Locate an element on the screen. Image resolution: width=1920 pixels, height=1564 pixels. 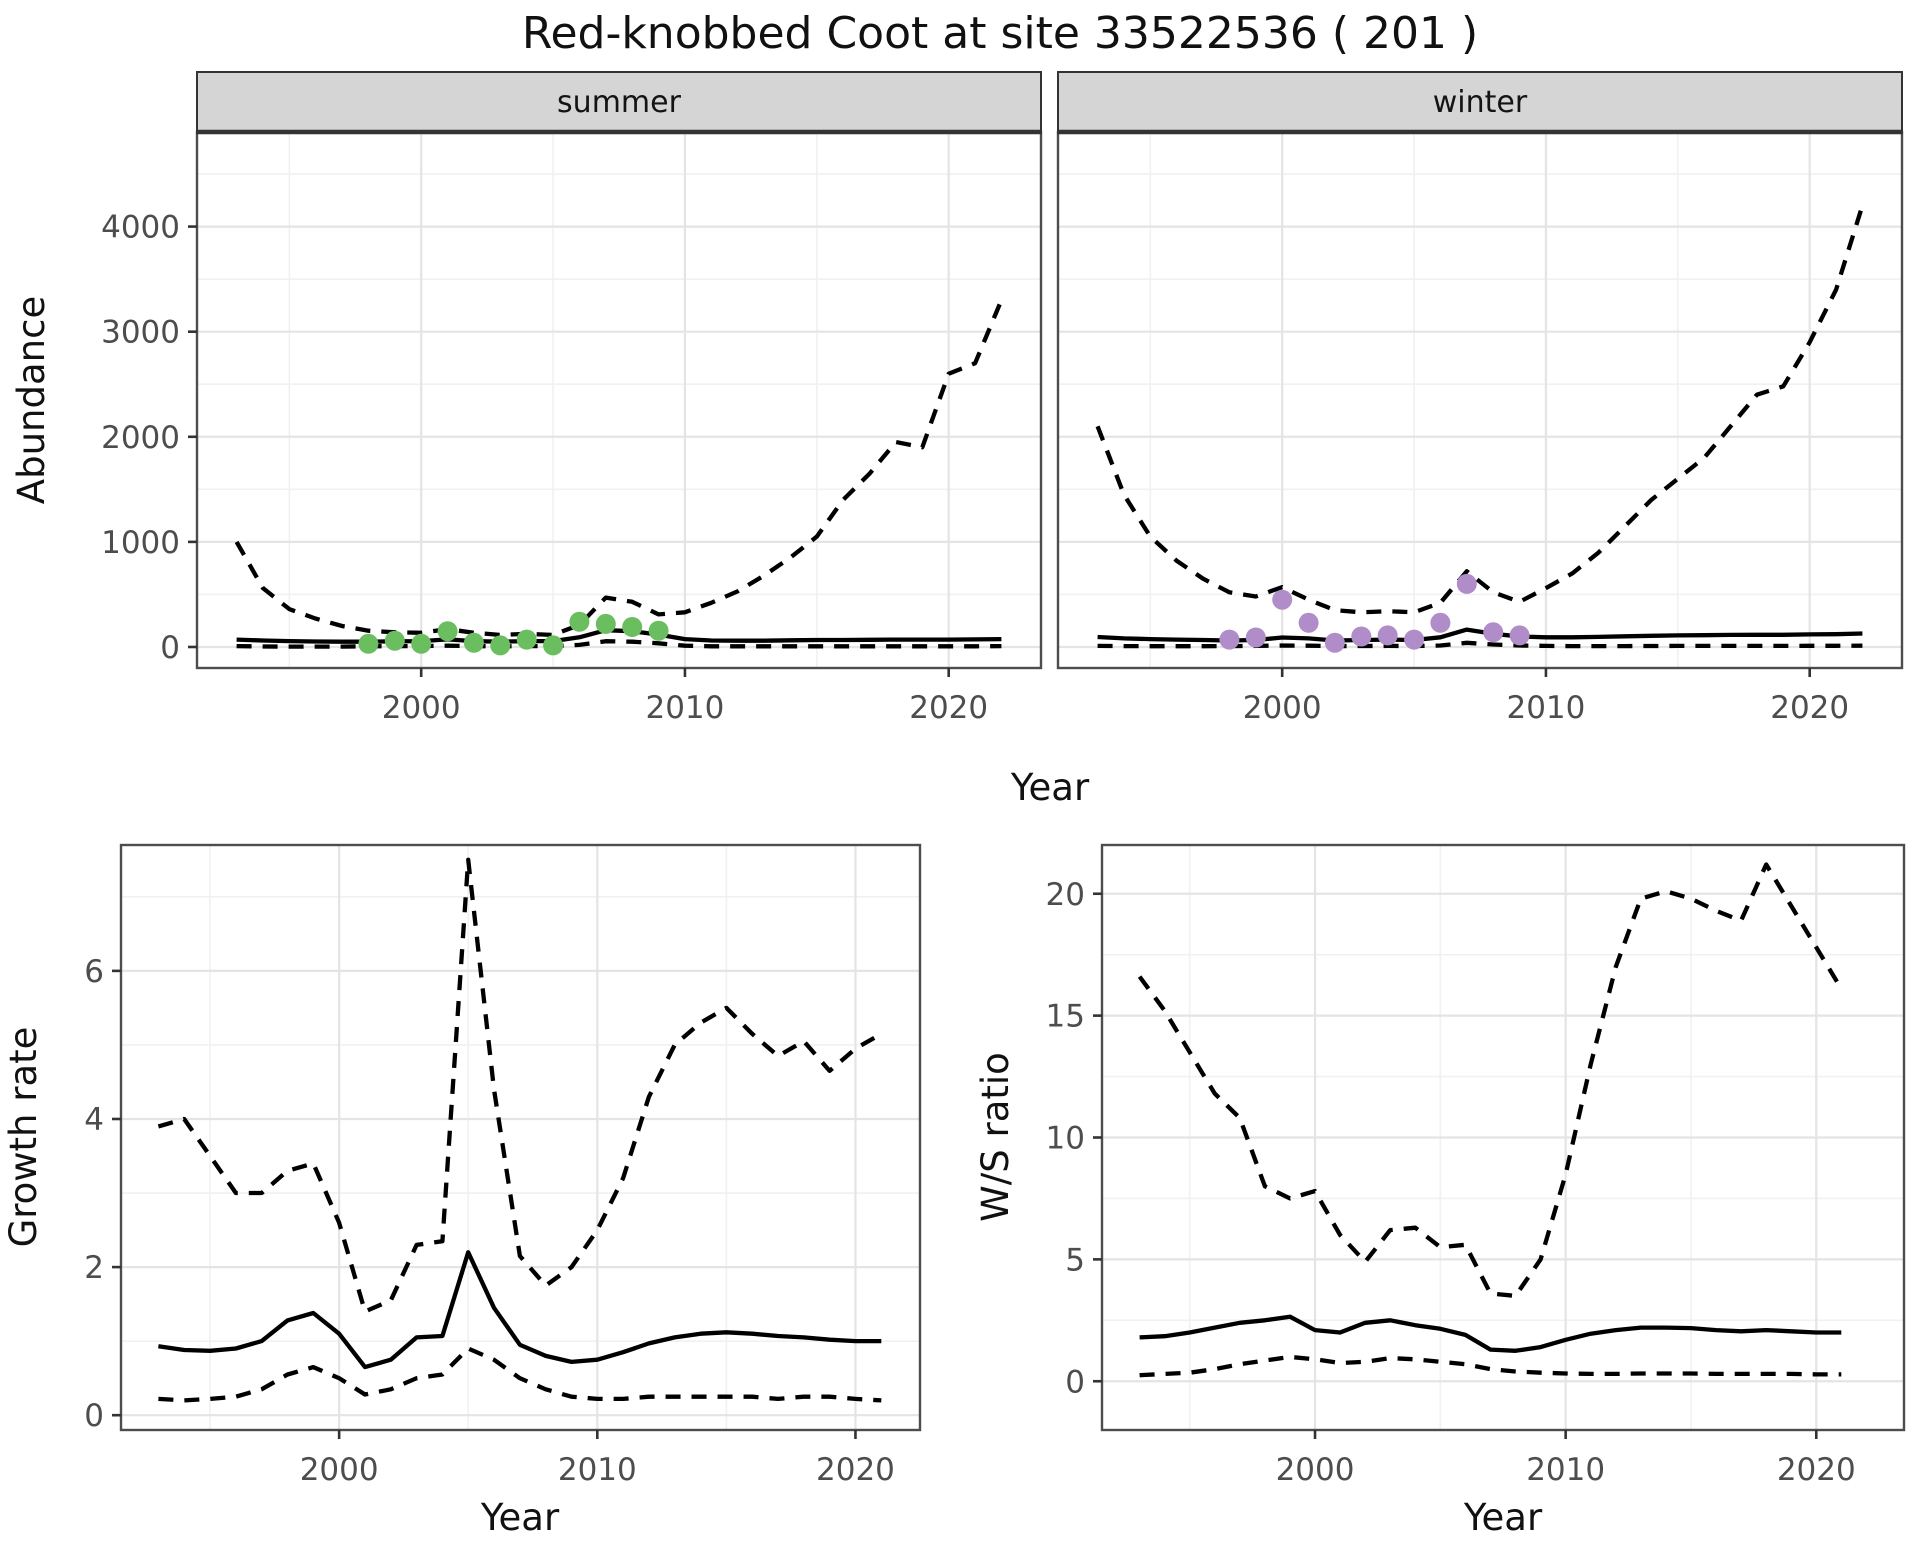
y-tick-label: 2000 is located at coordinates (140, 438).